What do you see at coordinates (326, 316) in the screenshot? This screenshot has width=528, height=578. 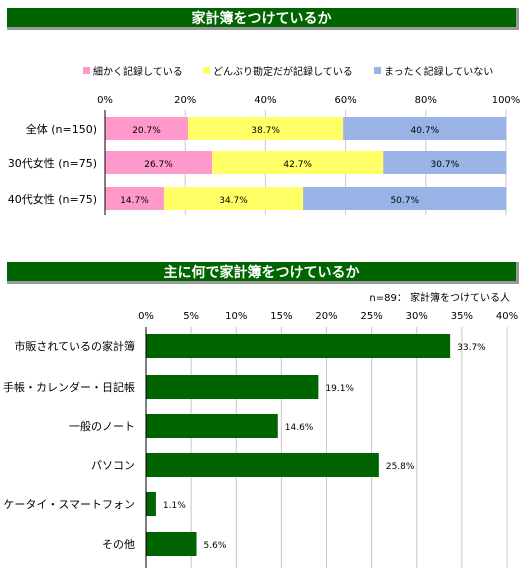 I see `chart2-x-tick-label: 20%` at bounding box center [326, 316].